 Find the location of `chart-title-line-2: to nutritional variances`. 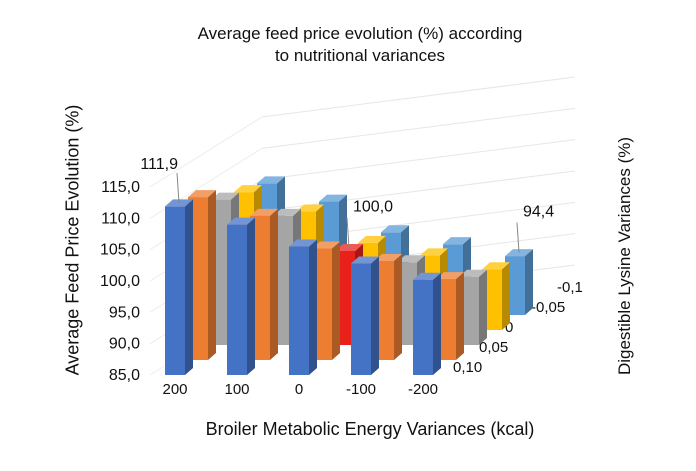

chart-title-line-2: to nutritional variances is located at coordinates (360, 55).